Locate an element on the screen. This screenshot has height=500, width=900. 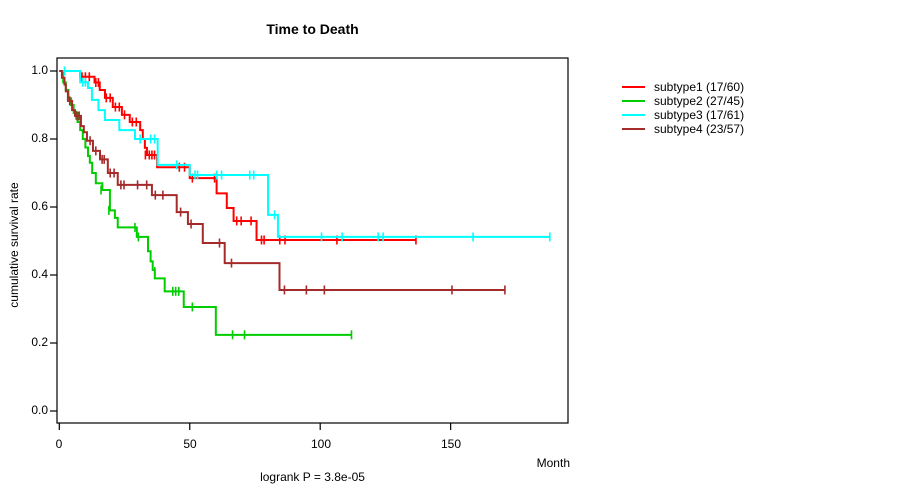
x-tick-label-100: 100 is located at coordinates (321, 444).